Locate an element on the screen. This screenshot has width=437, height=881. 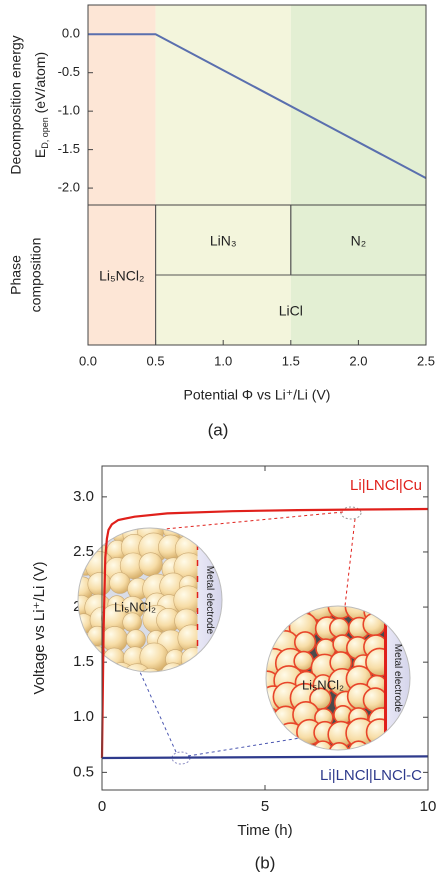
x-tick-label: 1.5 is located at coordinates (291, 360).